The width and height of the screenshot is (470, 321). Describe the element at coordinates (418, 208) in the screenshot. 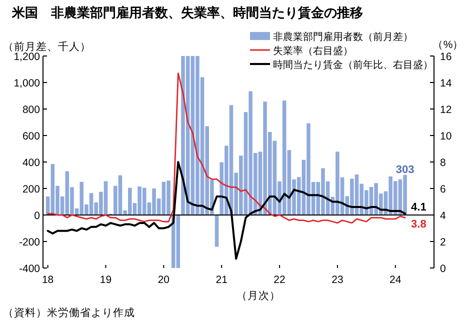

I see `data-label: 4.1` at that location.